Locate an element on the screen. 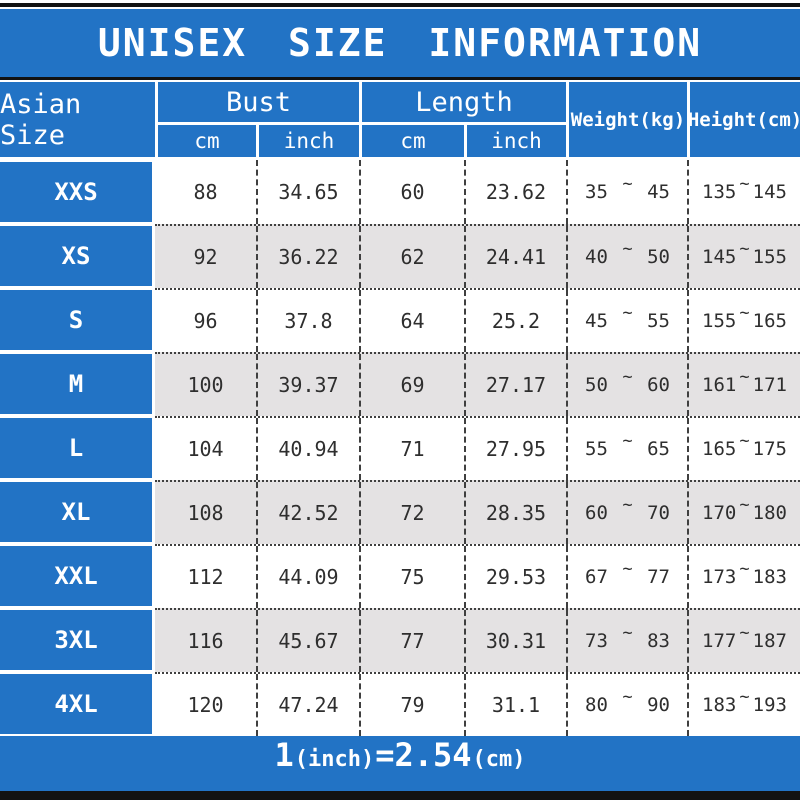 The width and height of the screenshot is (800, 800). header-length-inch: inch is located at coordinates (515, 141).